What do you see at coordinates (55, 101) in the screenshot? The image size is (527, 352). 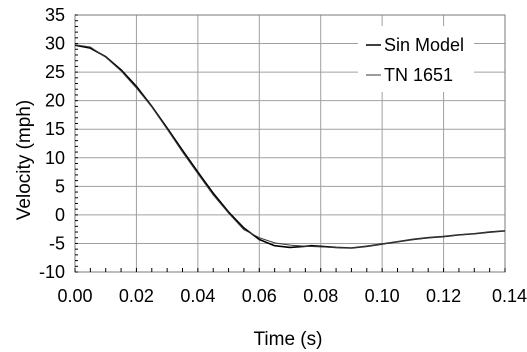 I see `y-tick-label: 20` at bounding box center [55, 101].